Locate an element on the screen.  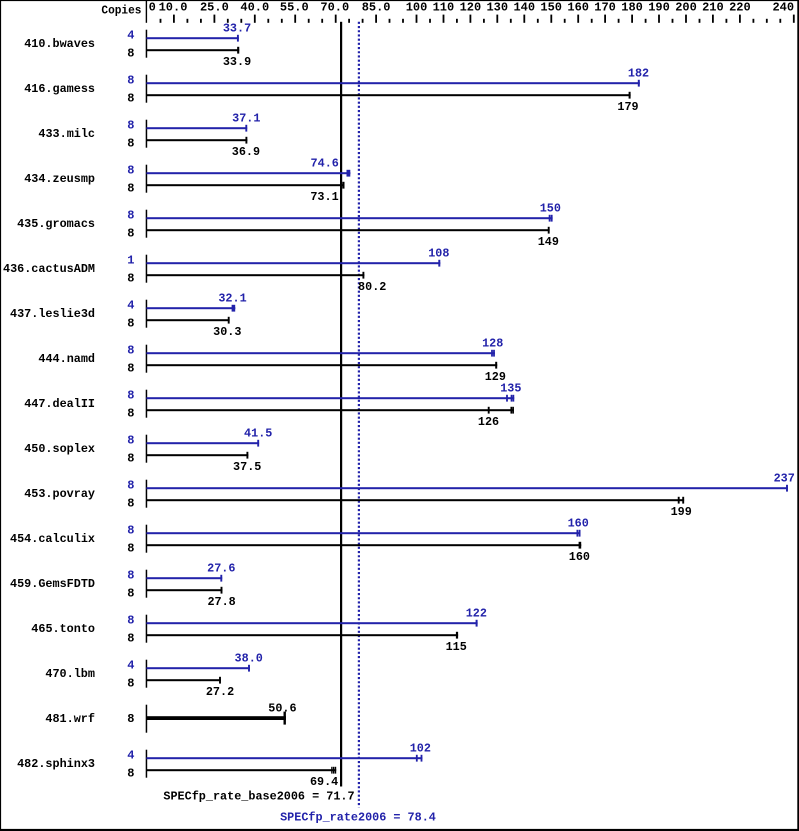
svg-text: 126 is located at coordinates (488, 422).